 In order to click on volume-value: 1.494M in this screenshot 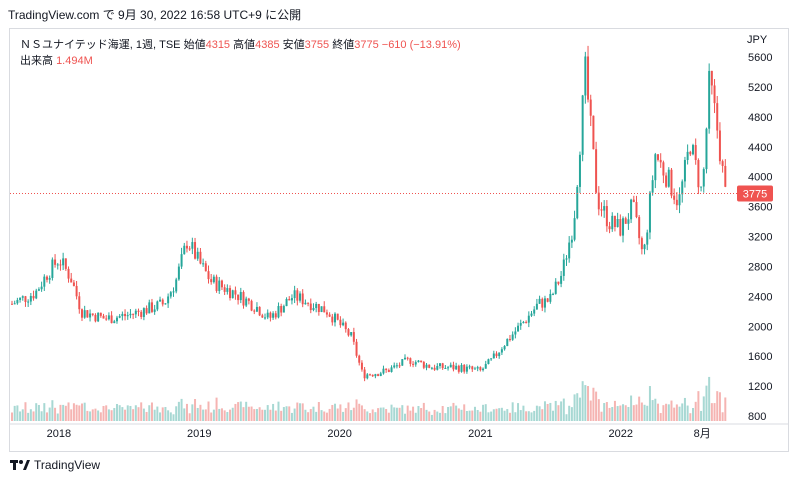, I will do `click(74, 61)`.